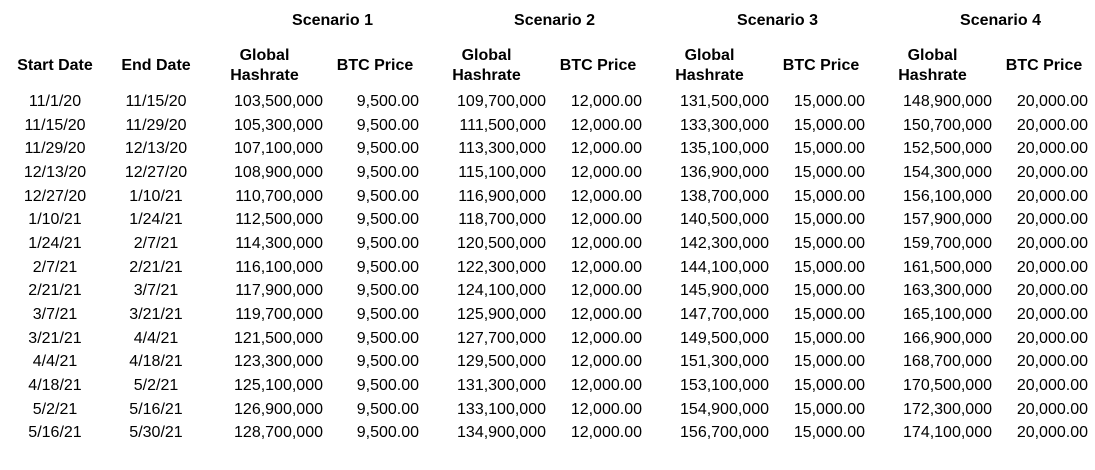  What do you see at coordinates (501, 338) in the screenshot?
I see `scenario-2-hashrate-cell: 127,700,000` at bounding box center [501, 338].